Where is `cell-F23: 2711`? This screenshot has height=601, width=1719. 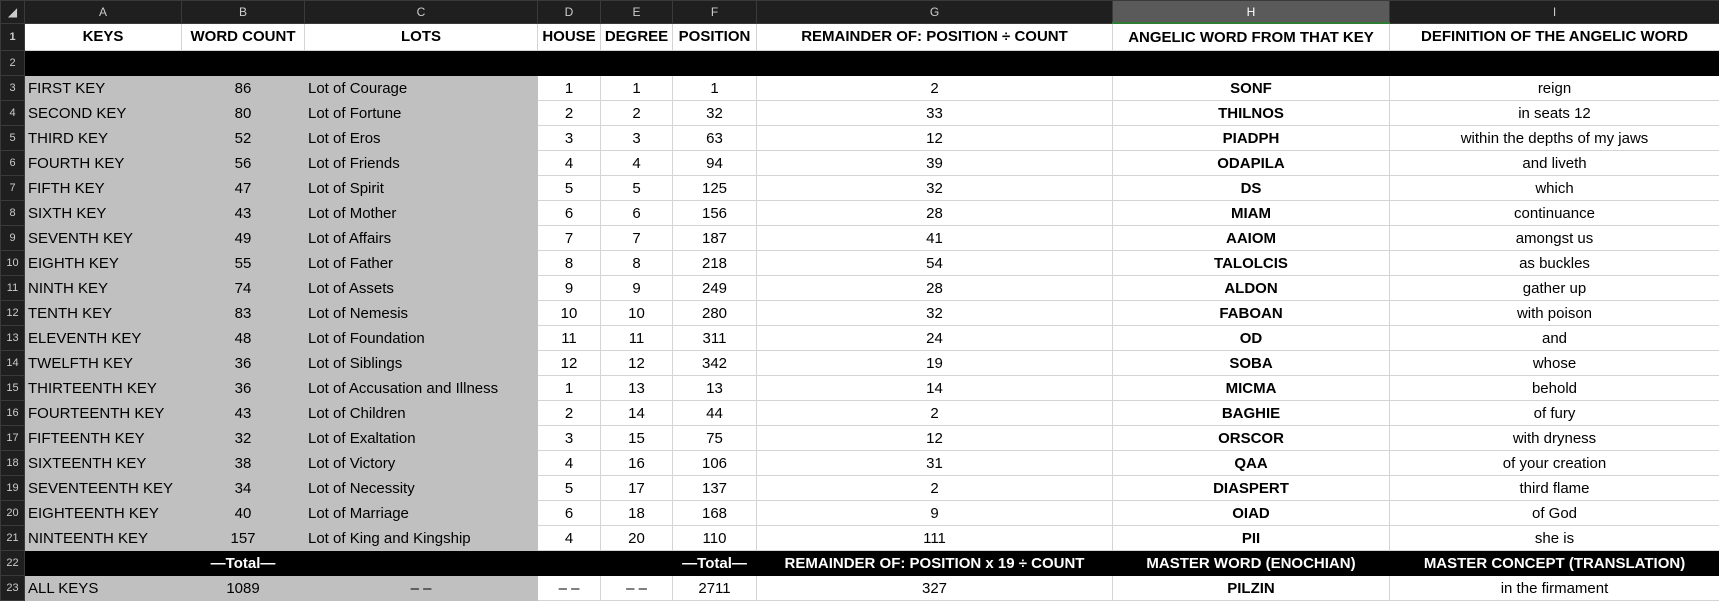
cell-F23: 2711 is located at coordinates (715, 588).